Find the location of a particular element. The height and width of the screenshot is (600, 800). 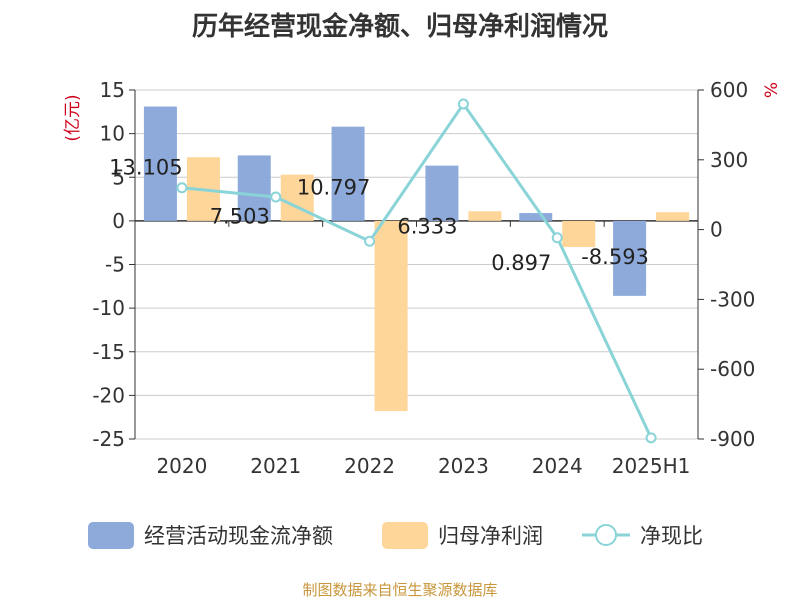

left-tick-label: -25 is located at coordinates (108, 439).